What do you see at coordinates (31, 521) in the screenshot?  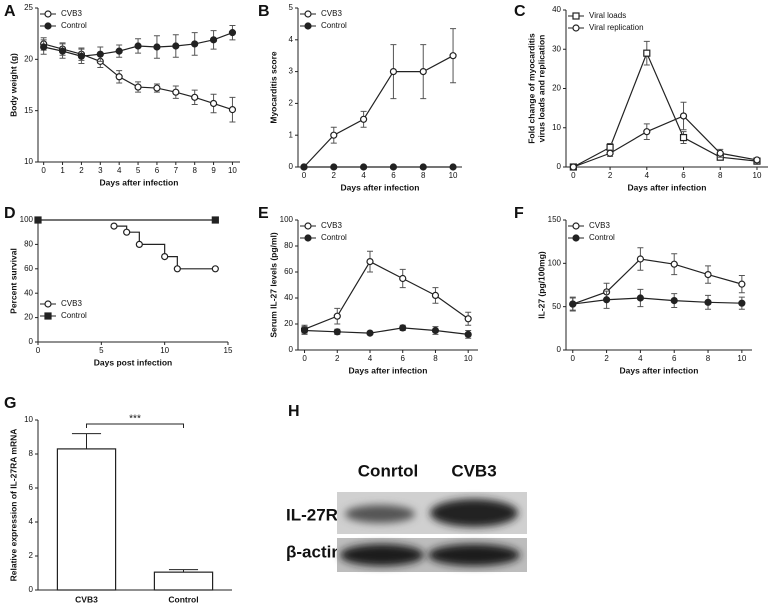 I see `y-tick-label: 4` at bounding box center [31, 521].